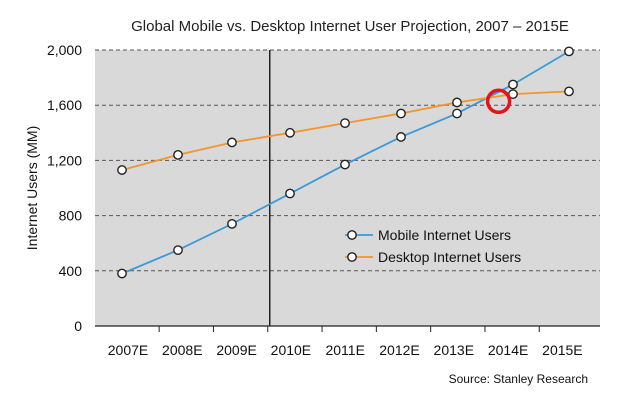 The width and height of the screenshot is (640, 412). I want to click on x-tick-label: 2011E, so click(344, 350).